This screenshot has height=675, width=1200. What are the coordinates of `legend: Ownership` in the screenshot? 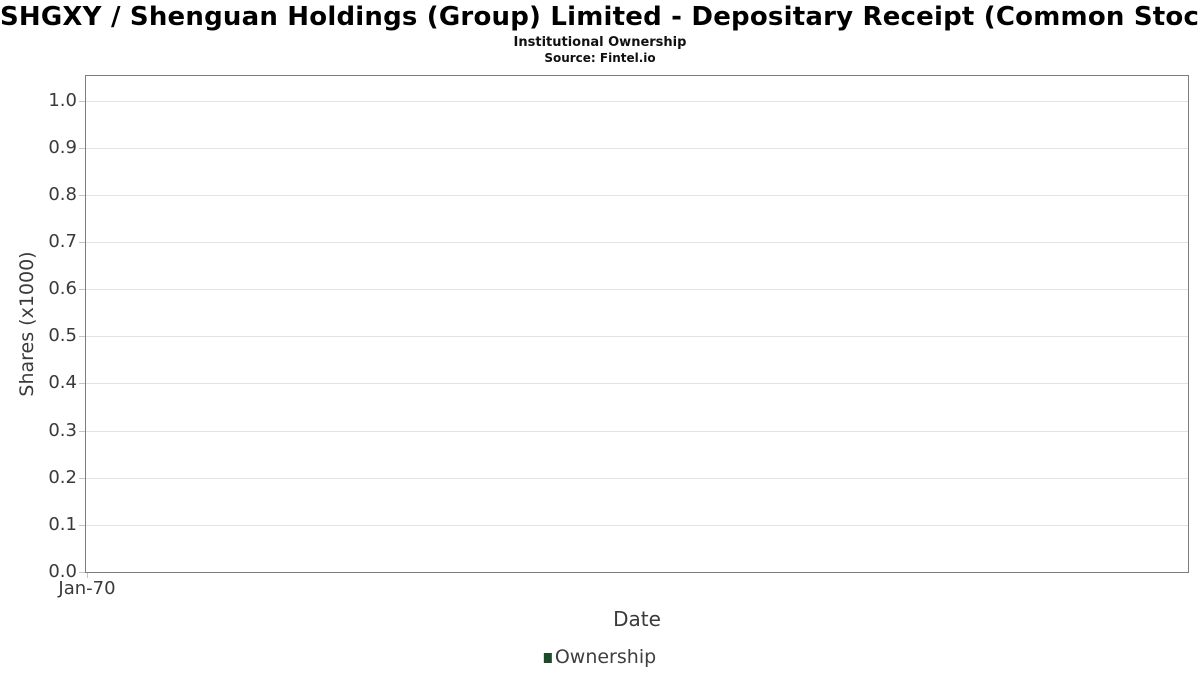 It's located at (600, 657).